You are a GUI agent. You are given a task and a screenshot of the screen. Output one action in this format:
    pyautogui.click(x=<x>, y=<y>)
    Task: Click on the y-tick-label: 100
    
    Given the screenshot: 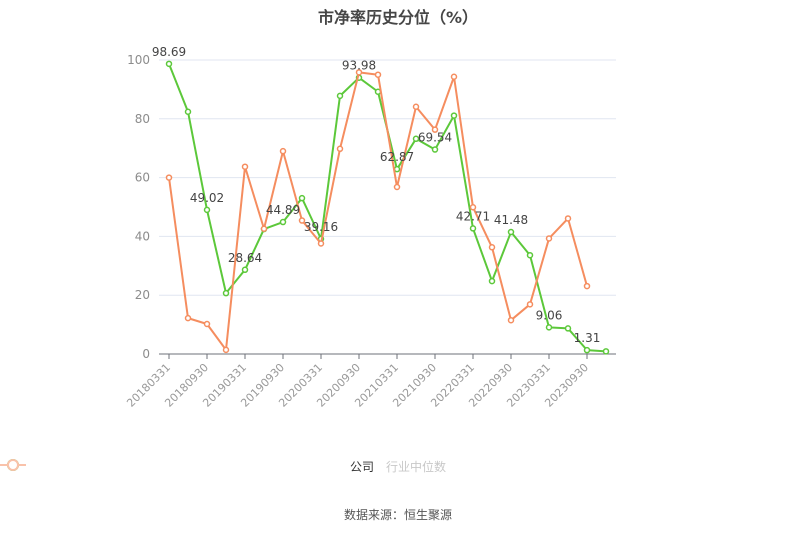 What is the action you would take?
    pyautogui.click(x=138, y=60)
    